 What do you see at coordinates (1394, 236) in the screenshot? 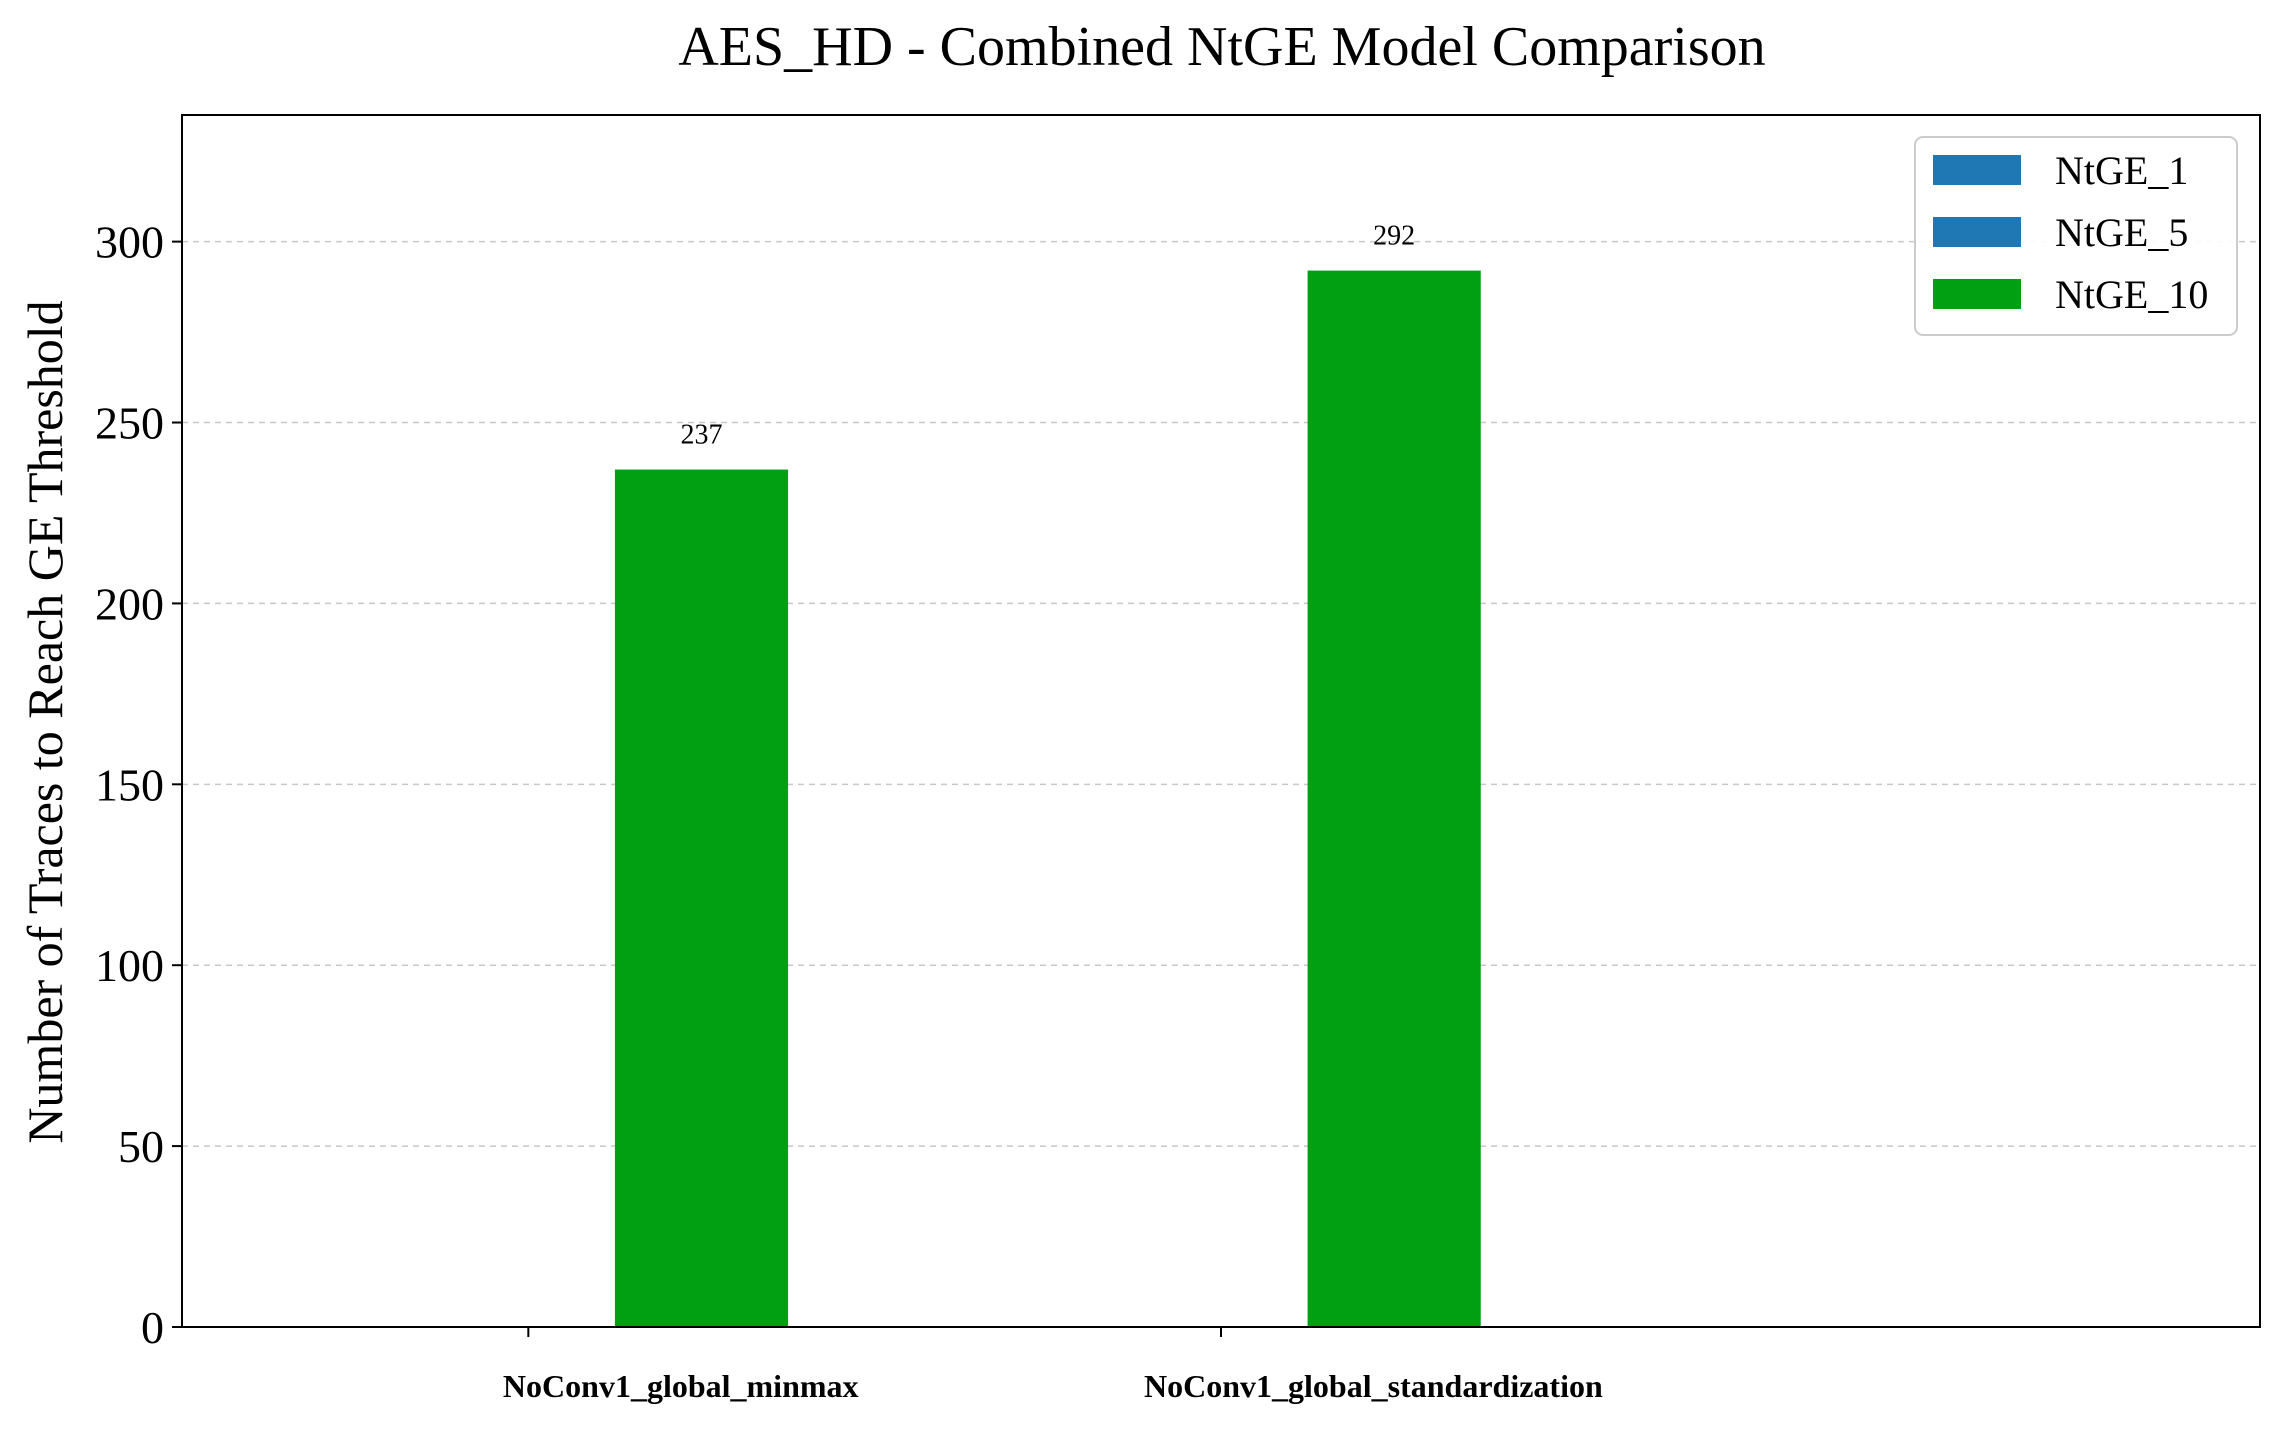
I see `data-label: 292` at bounding box center [1394, 236].